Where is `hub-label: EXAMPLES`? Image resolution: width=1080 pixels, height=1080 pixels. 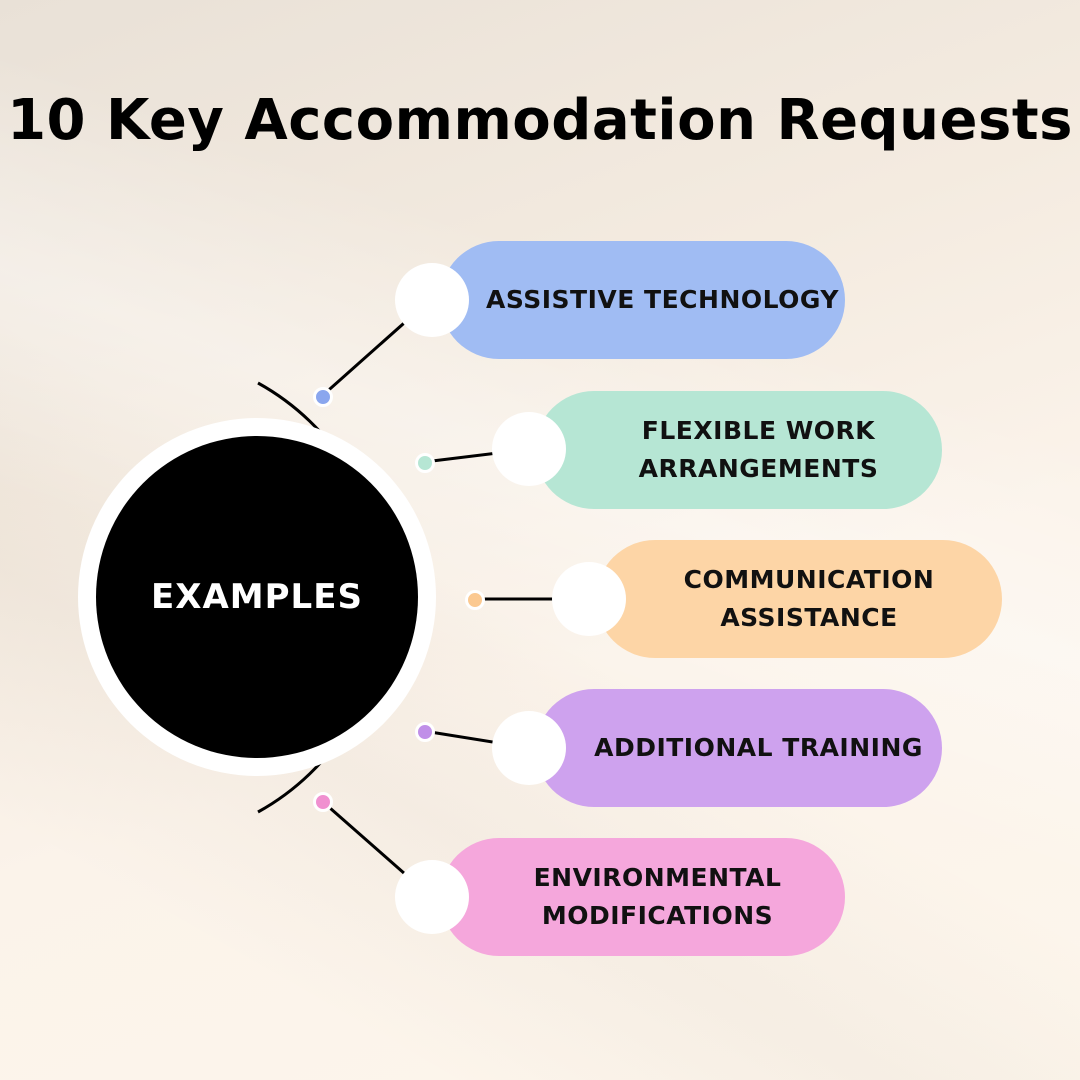
hub-label: EXAMPLES is located at coordinates (257, 597).